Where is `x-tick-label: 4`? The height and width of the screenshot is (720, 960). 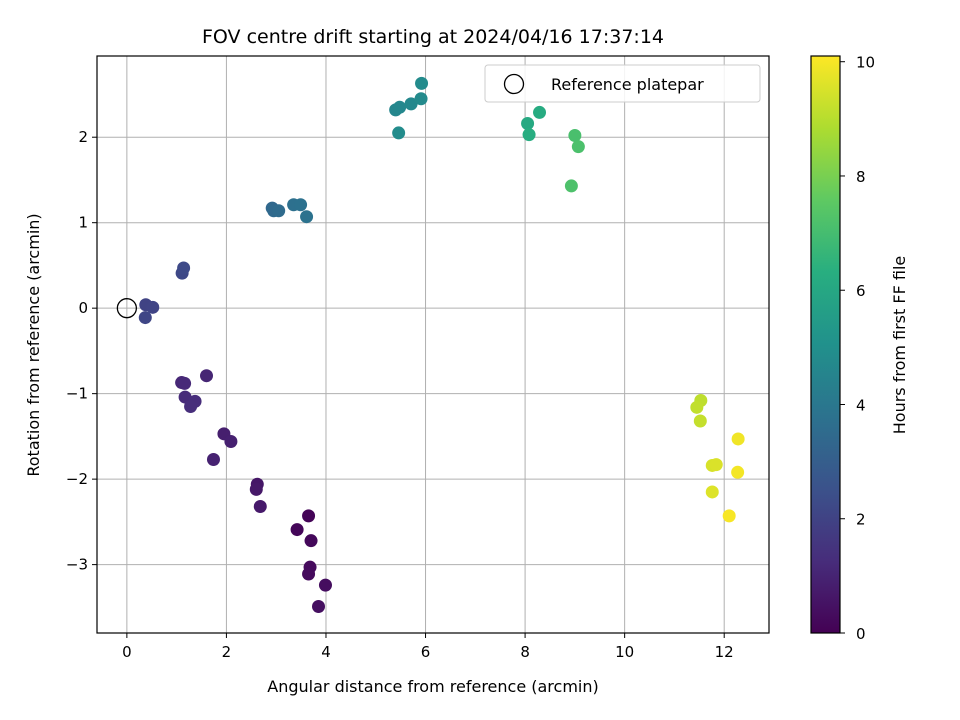 x-tick-label: 4 is located at coordinates (326, 652).